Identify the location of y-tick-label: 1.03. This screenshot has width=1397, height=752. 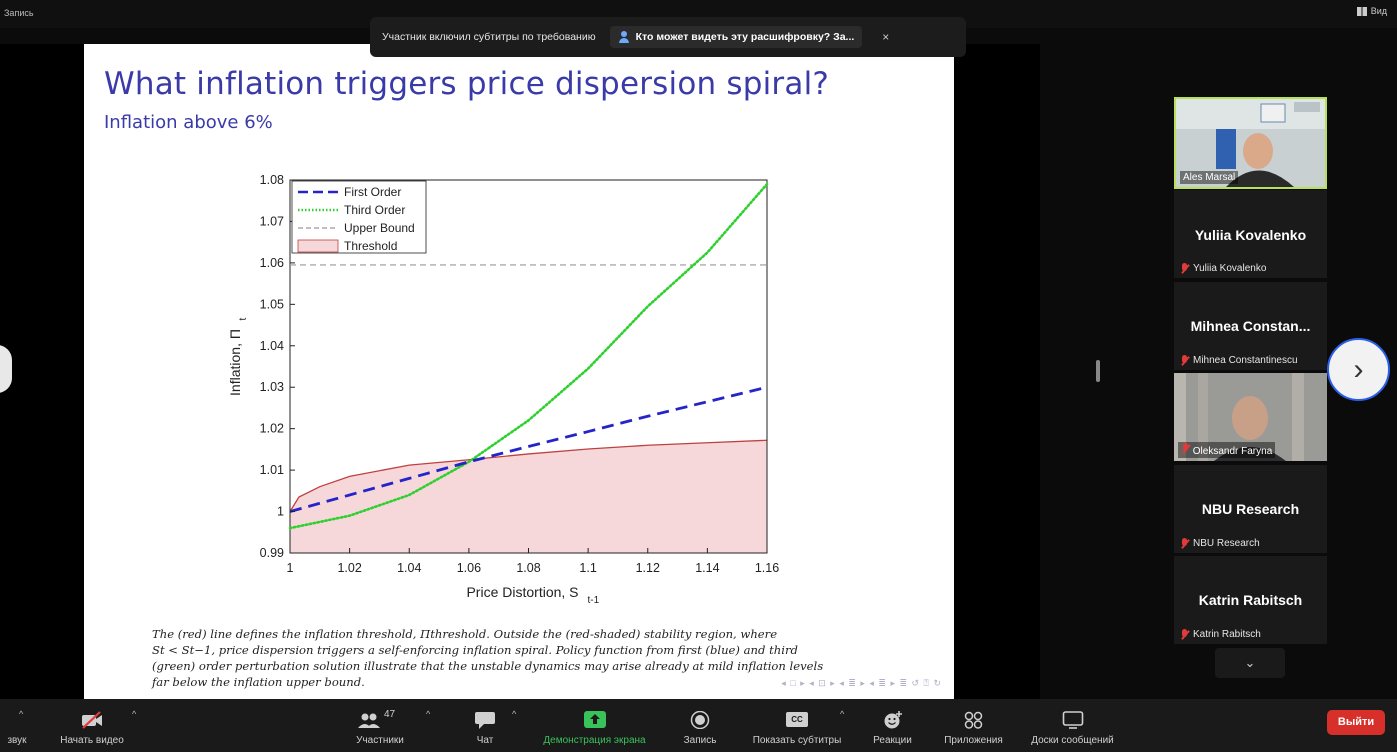
(272, 387).